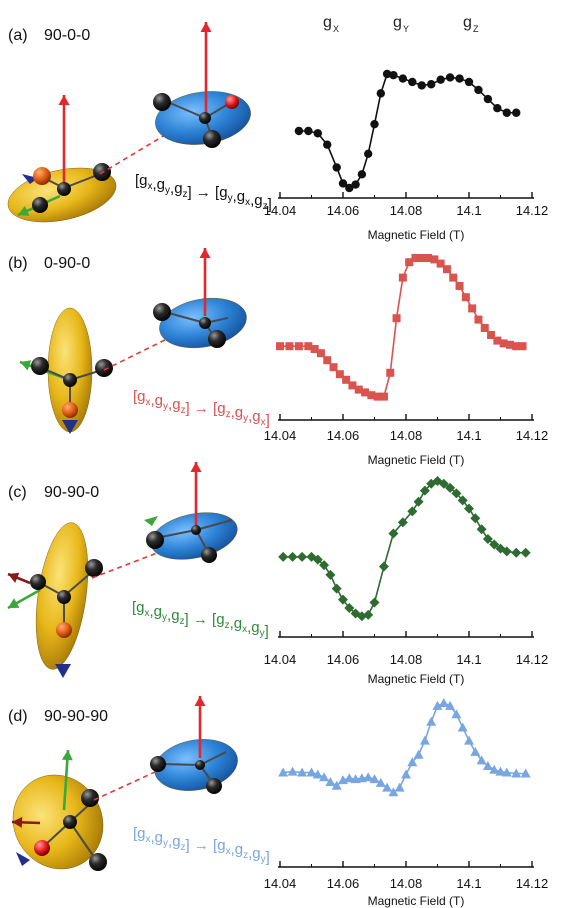 This screenshot has height=908, width=561. I want to click on series, so click(407, 131).